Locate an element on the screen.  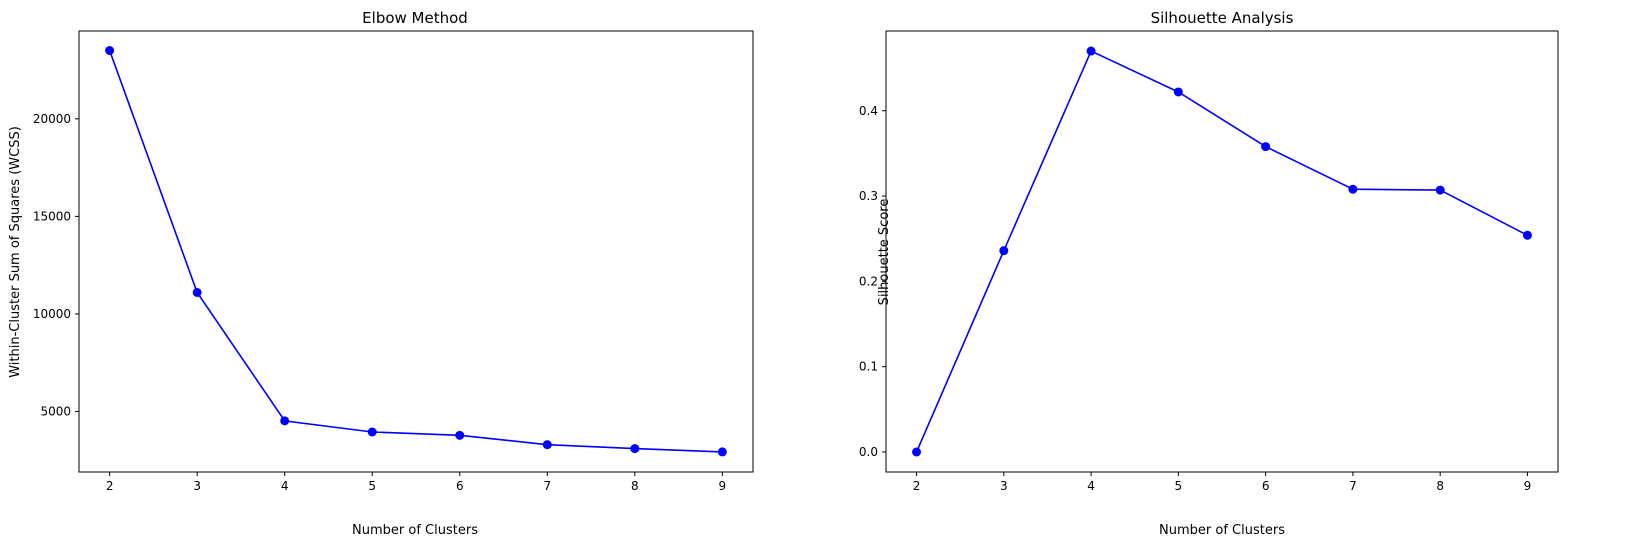
silhouette-x-tick-label: 2 is located at coordinates (917, 486).